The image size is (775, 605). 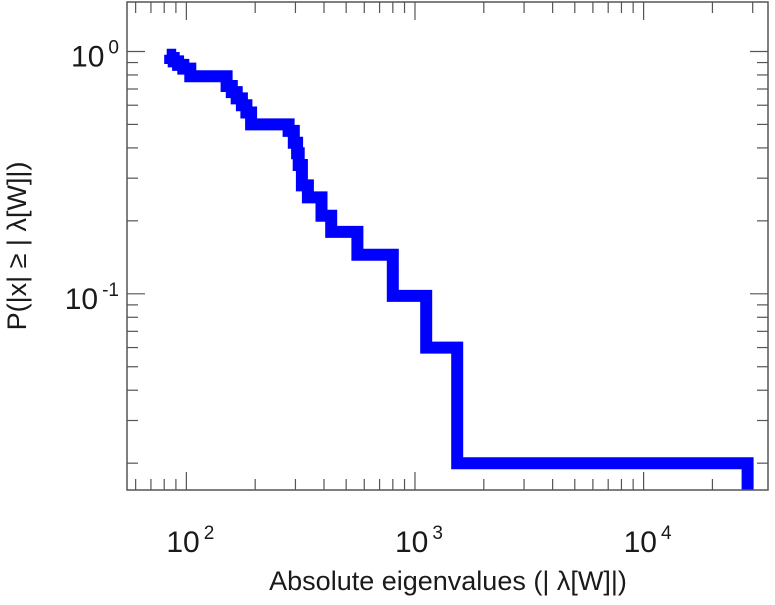 I want to click on x-tick-label: 10 2, so click(x=190, y=541).